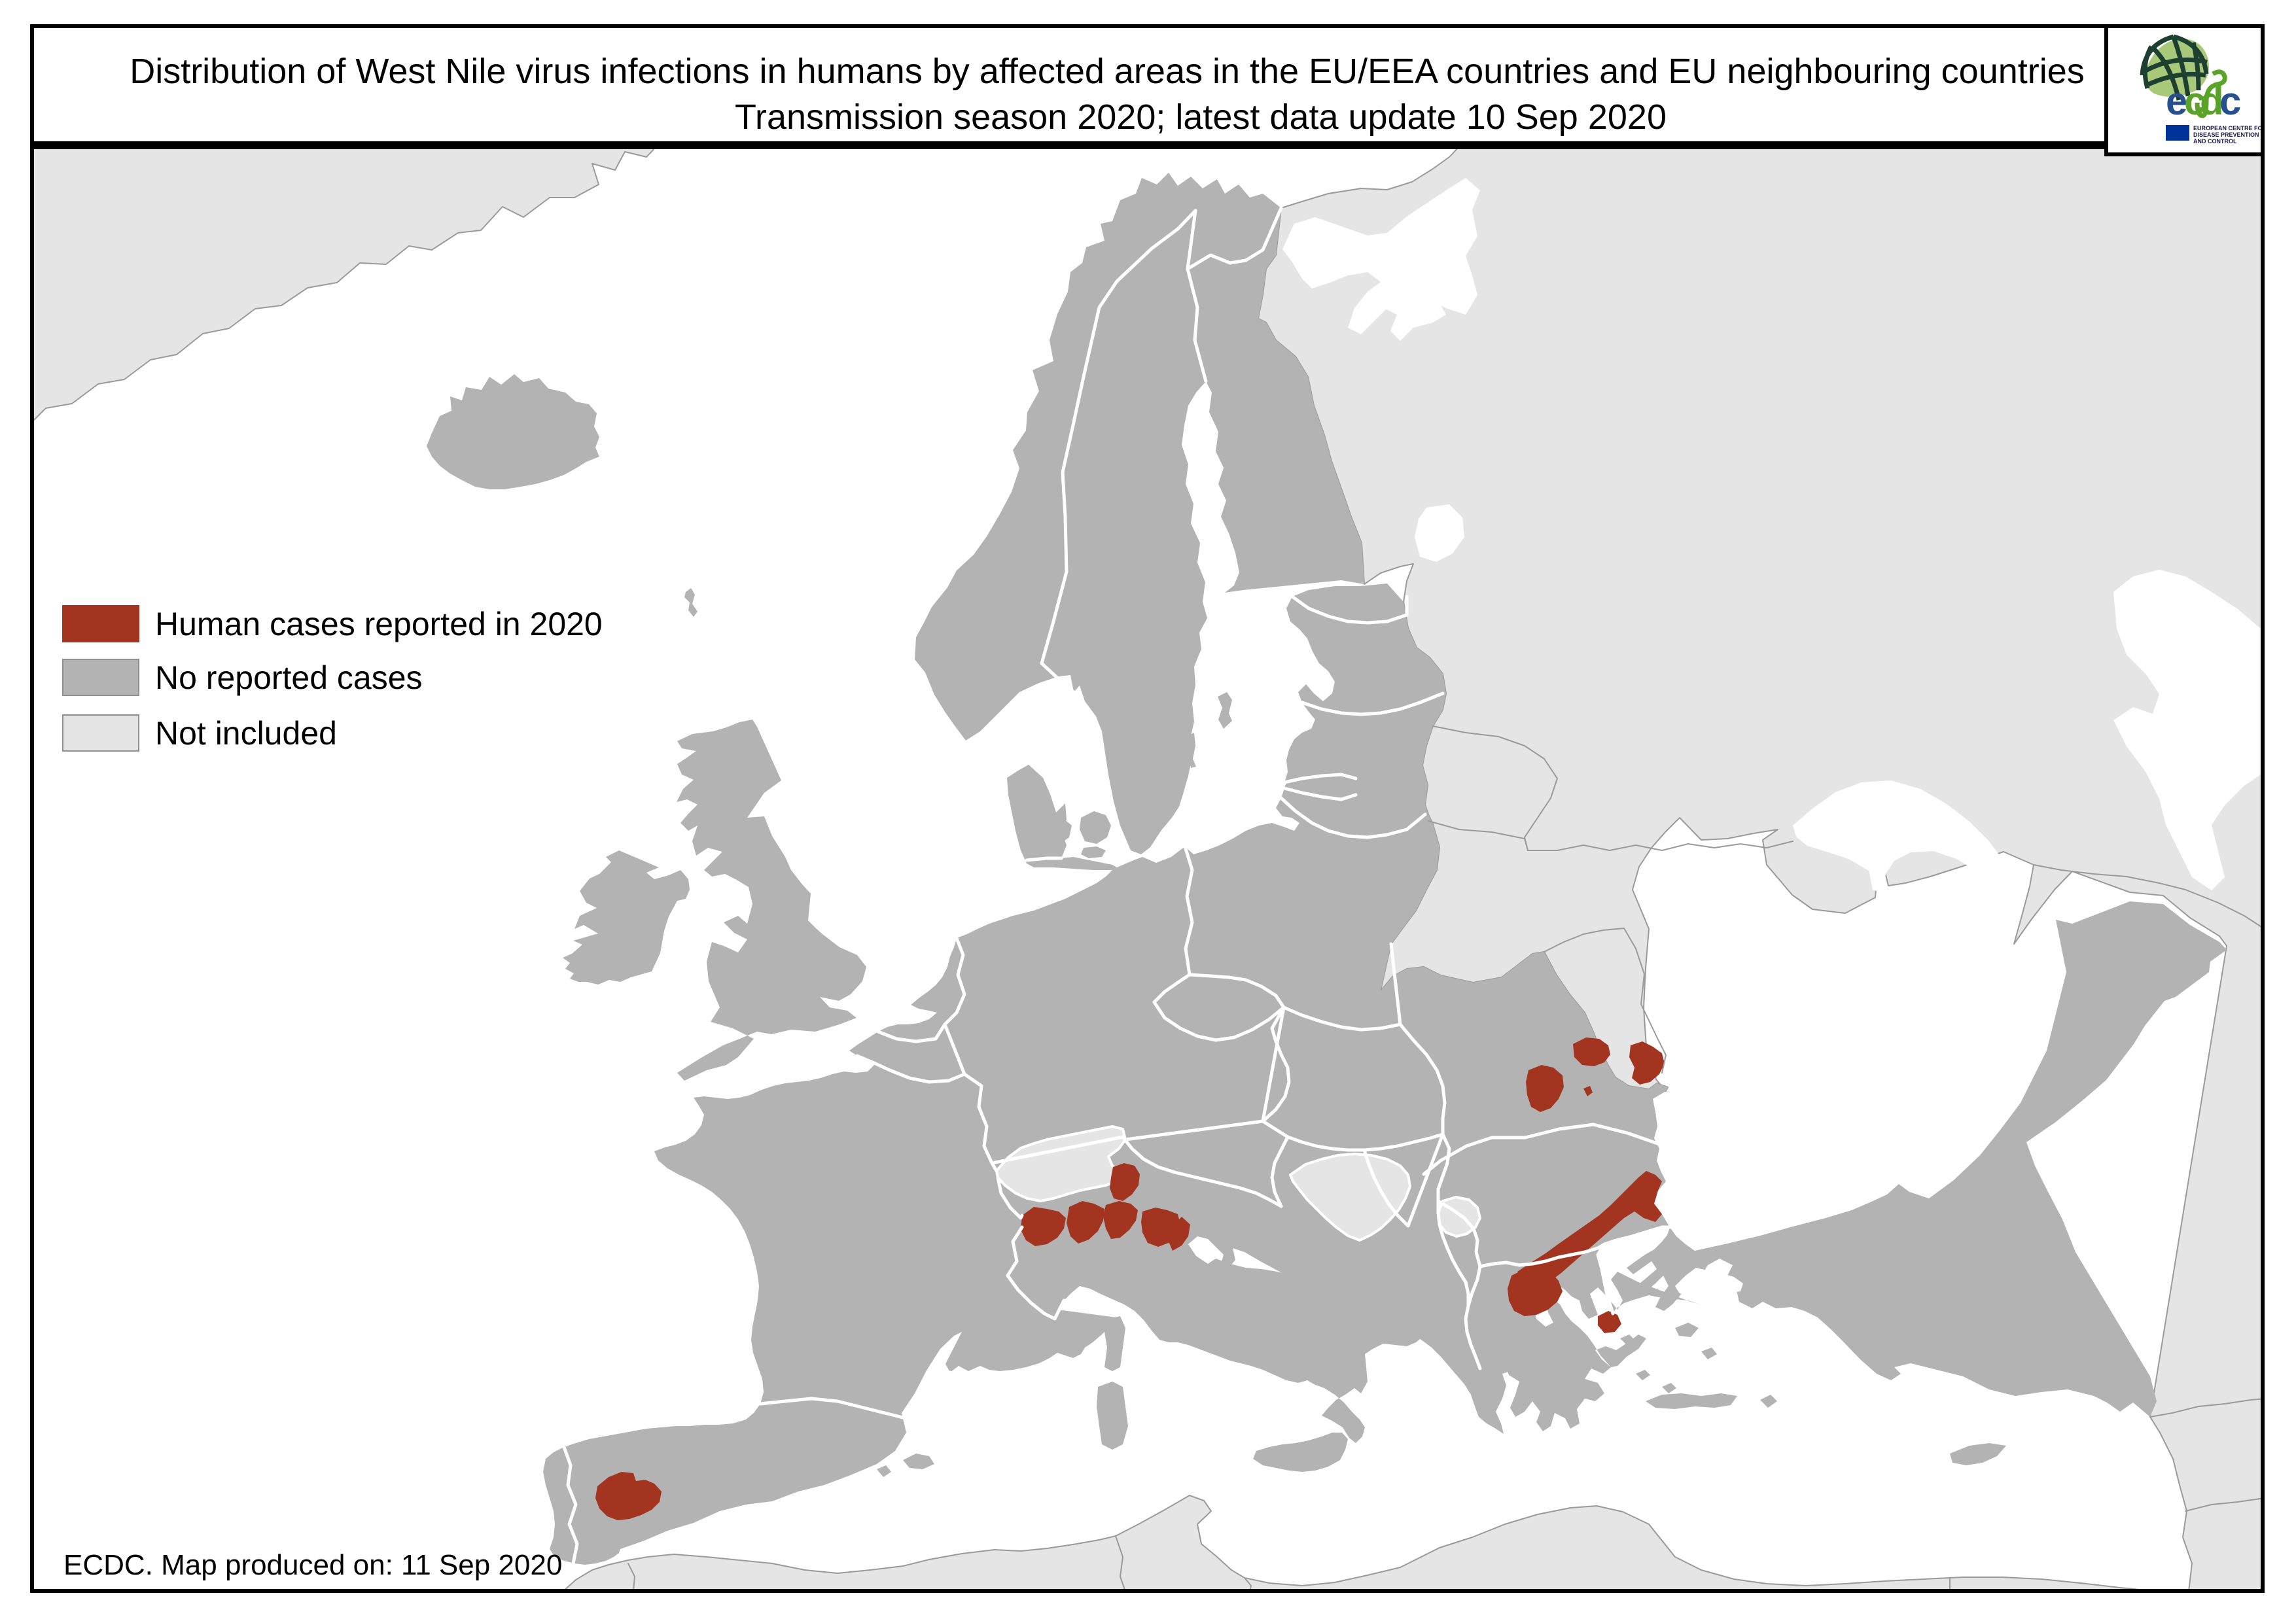 The image size is (2296, 1621). Describe the element at coordinates (2230, 101) in the screenshot. I see `svg-text: c` at that location.